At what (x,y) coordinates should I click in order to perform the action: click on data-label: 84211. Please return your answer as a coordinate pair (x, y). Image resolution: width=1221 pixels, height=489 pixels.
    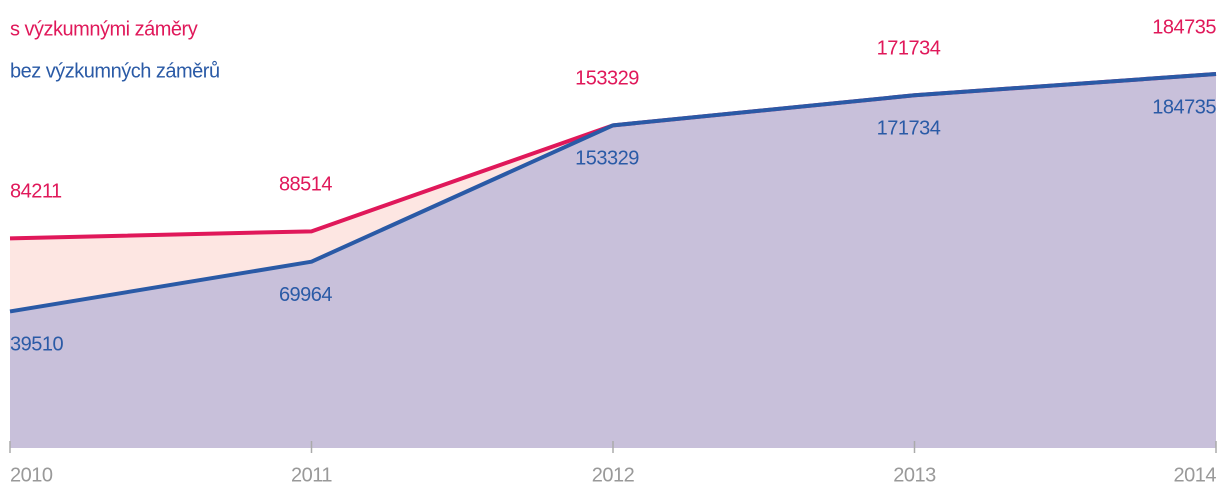
    Looking at the image, I should click on (36, 192).